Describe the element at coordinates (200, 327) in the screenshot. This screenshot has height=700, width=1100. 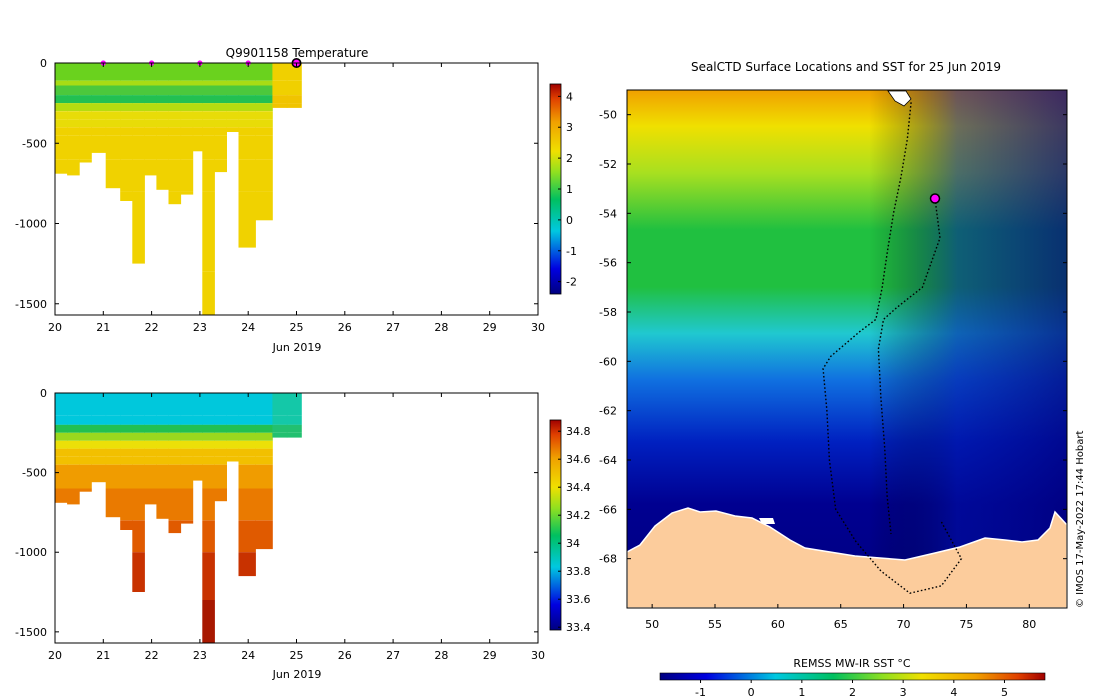
I see `x-tick-label: 23` at that location.